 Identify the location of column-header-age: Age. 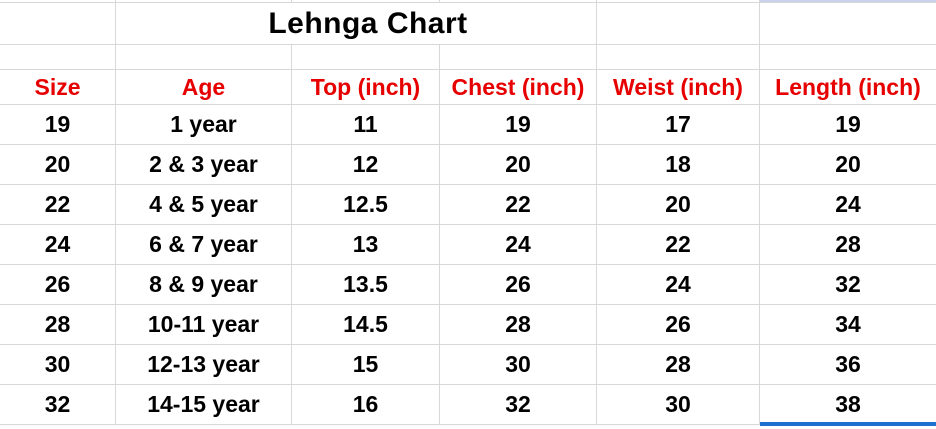
(204, 87).